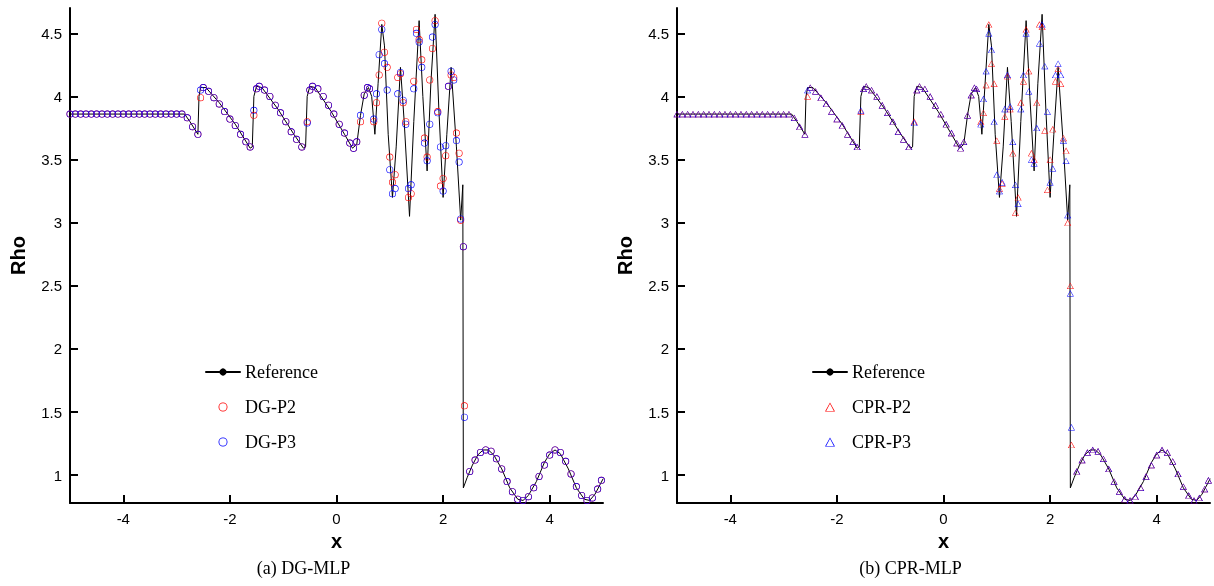  I want to click on text: (b) CPR-MLP, so click(910, 568).